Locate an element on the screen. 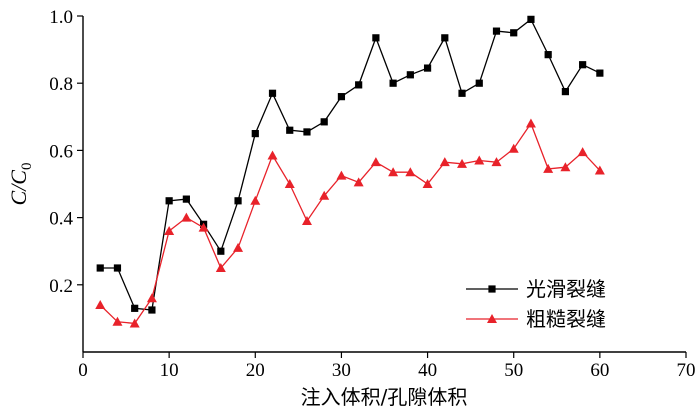 This screenshot has width=700, height=414. y-tick-label: 0.4 is located at coordinates (61, 219).